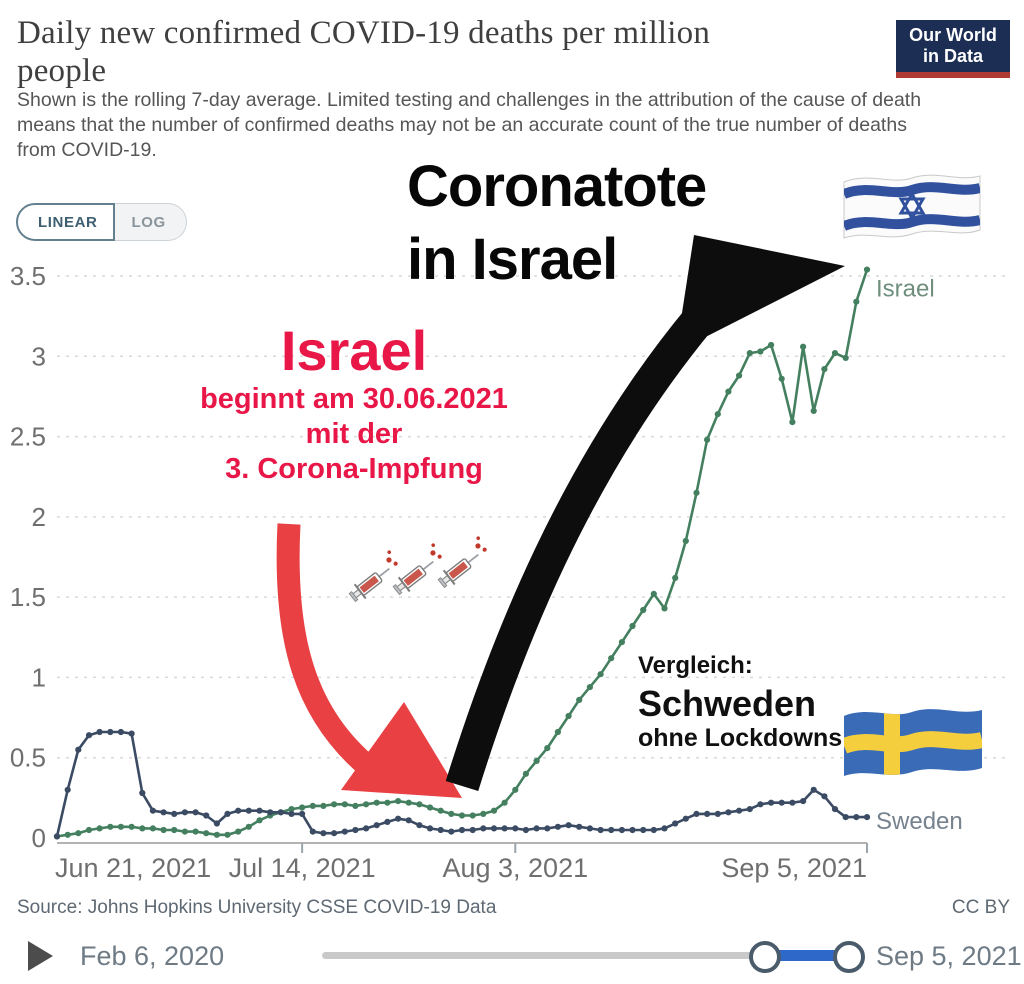 The height and width of the screenshot is (984, 1024). I want to click on timeline-handle-end, so click(849, 957).